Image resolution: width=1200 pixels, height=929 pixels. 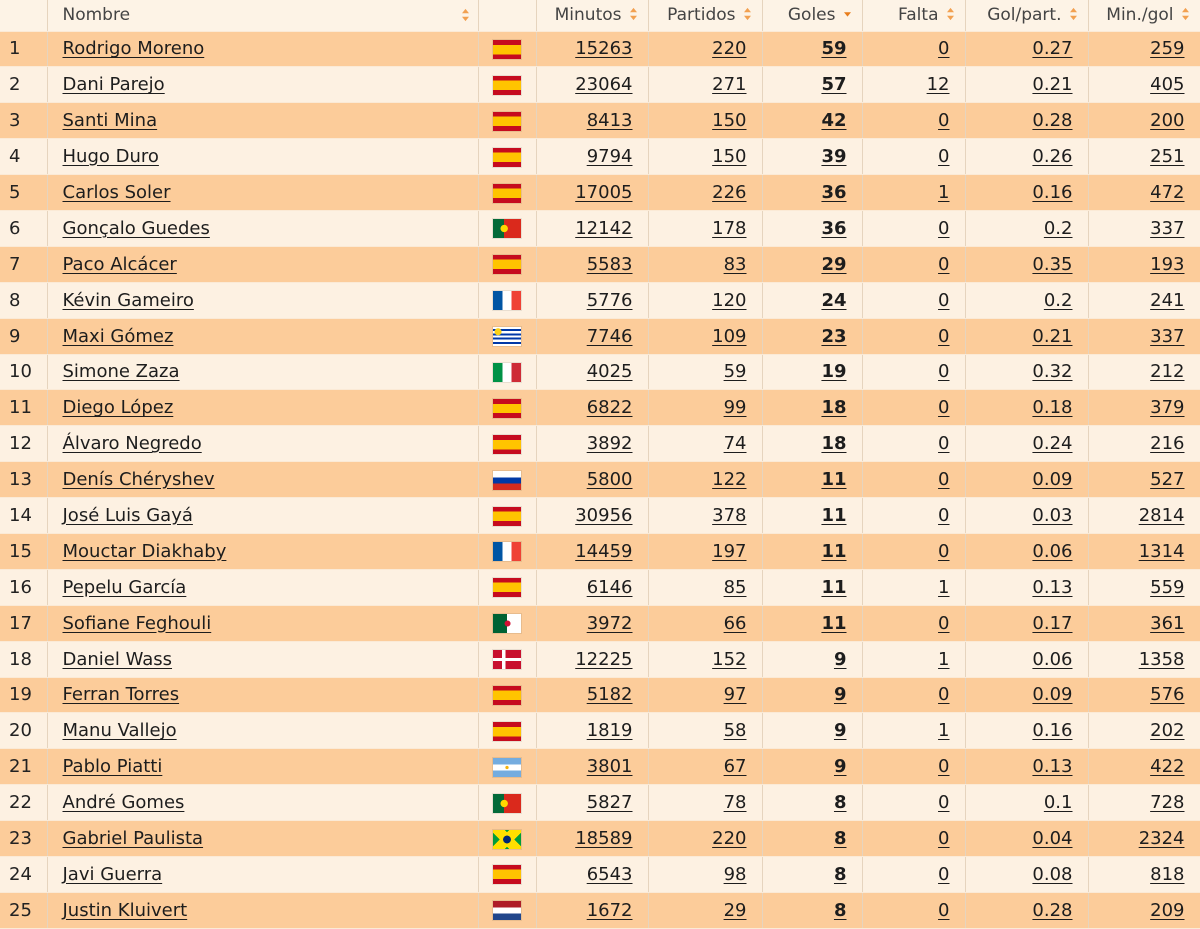 I want to click on gpm-link: 0.2, so click(x=1058, y=300).